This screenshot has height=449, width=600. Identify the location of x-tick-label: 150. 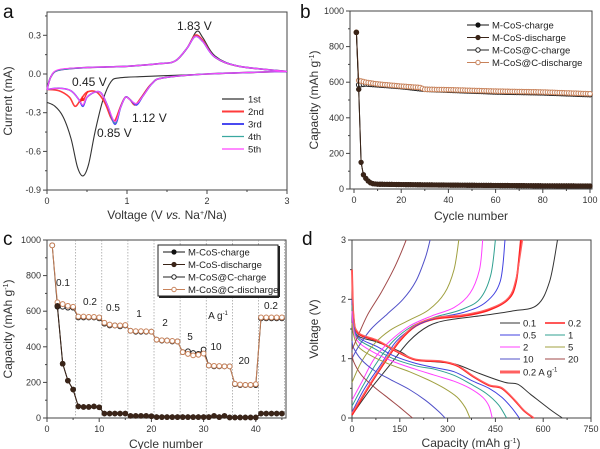
(399, 429).